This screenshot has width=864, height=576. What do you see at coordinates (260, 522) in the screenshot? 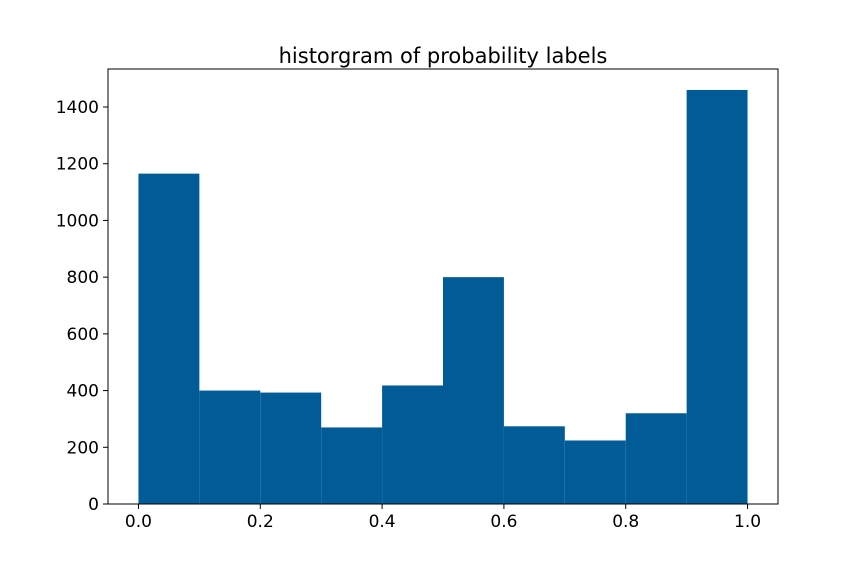
I see `x-tick-label: 0.2` at bounding box center [260, 522].